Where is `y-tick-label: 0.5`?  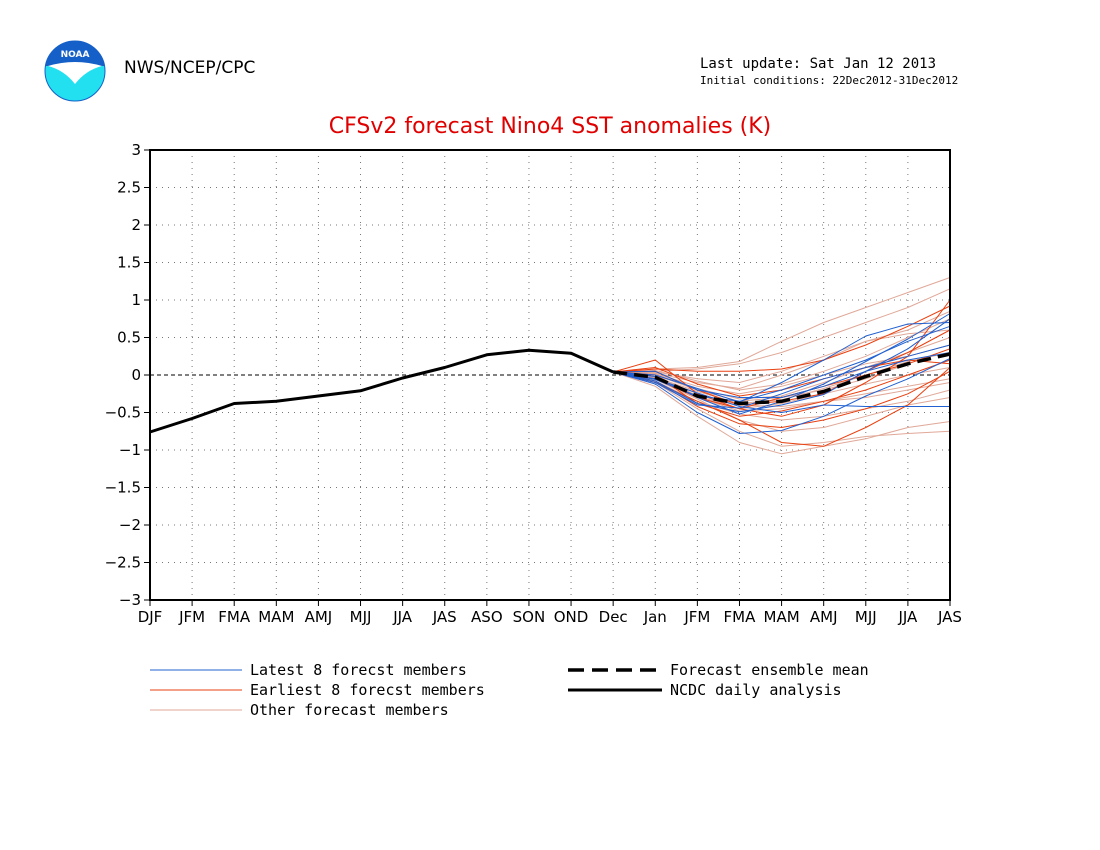
y-tick-label: 0.5 is located at coordinates (129, 338).